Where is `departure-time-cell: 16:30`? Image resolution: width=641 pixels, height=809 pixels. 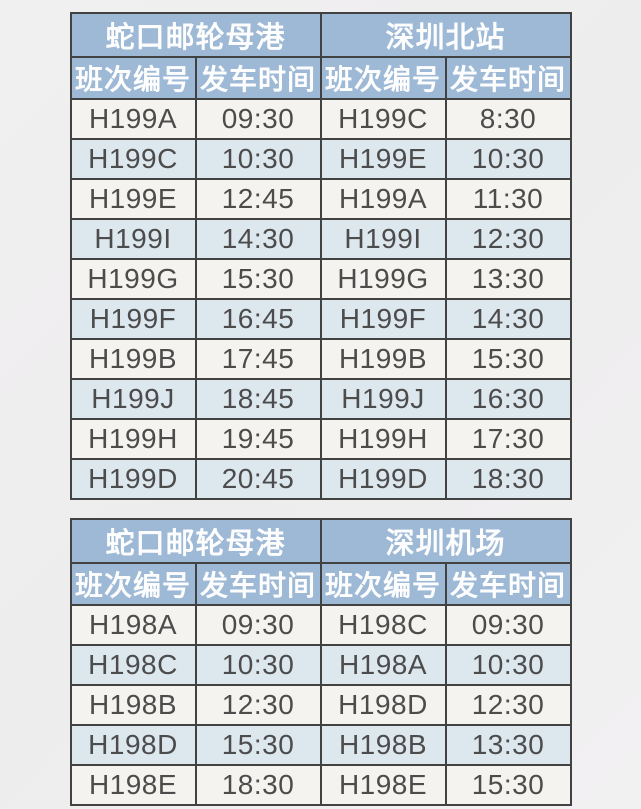 departure-time-cell: 16:30 is located at coordinates (508, 399).